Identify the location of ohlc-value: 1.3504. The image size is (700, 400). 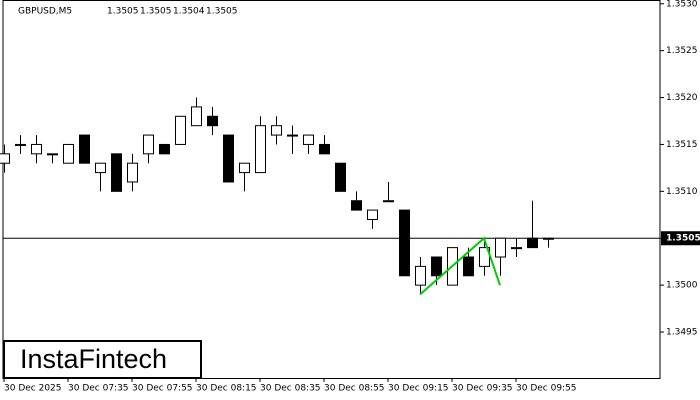
(189, 12).